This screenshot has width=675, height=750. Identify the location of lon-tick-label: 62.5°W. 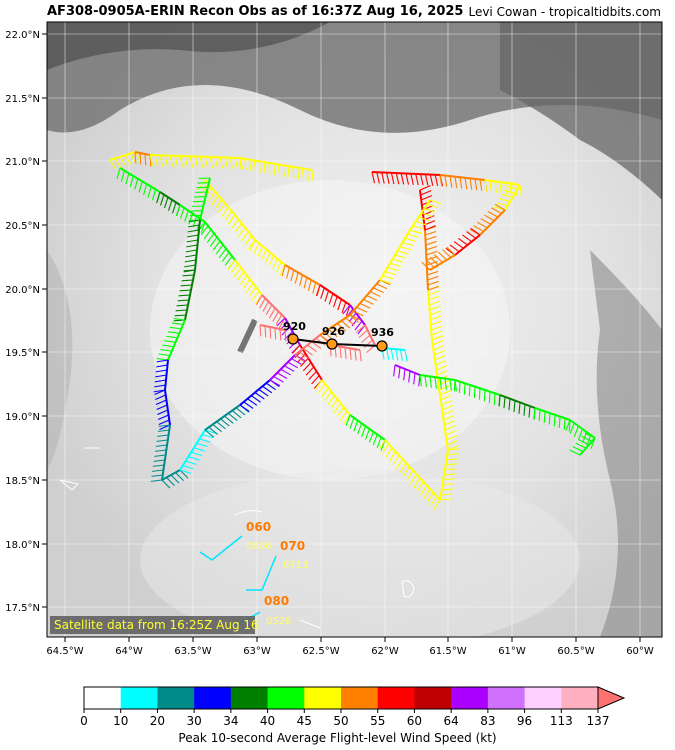
(320, 651).